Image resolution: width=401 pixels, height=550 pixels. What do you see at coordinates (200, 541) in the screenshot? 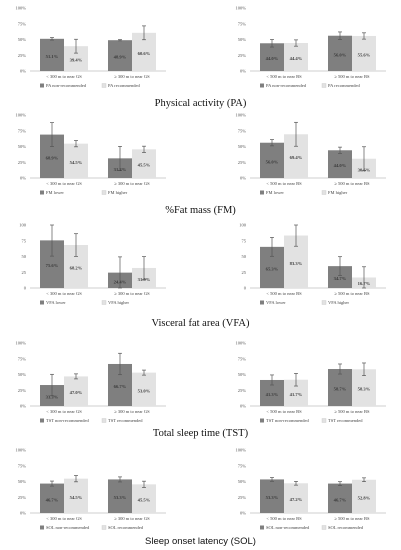
I see `section-title-sol: Sleep onset latency (SOL)` at bounding box center [200, 541].